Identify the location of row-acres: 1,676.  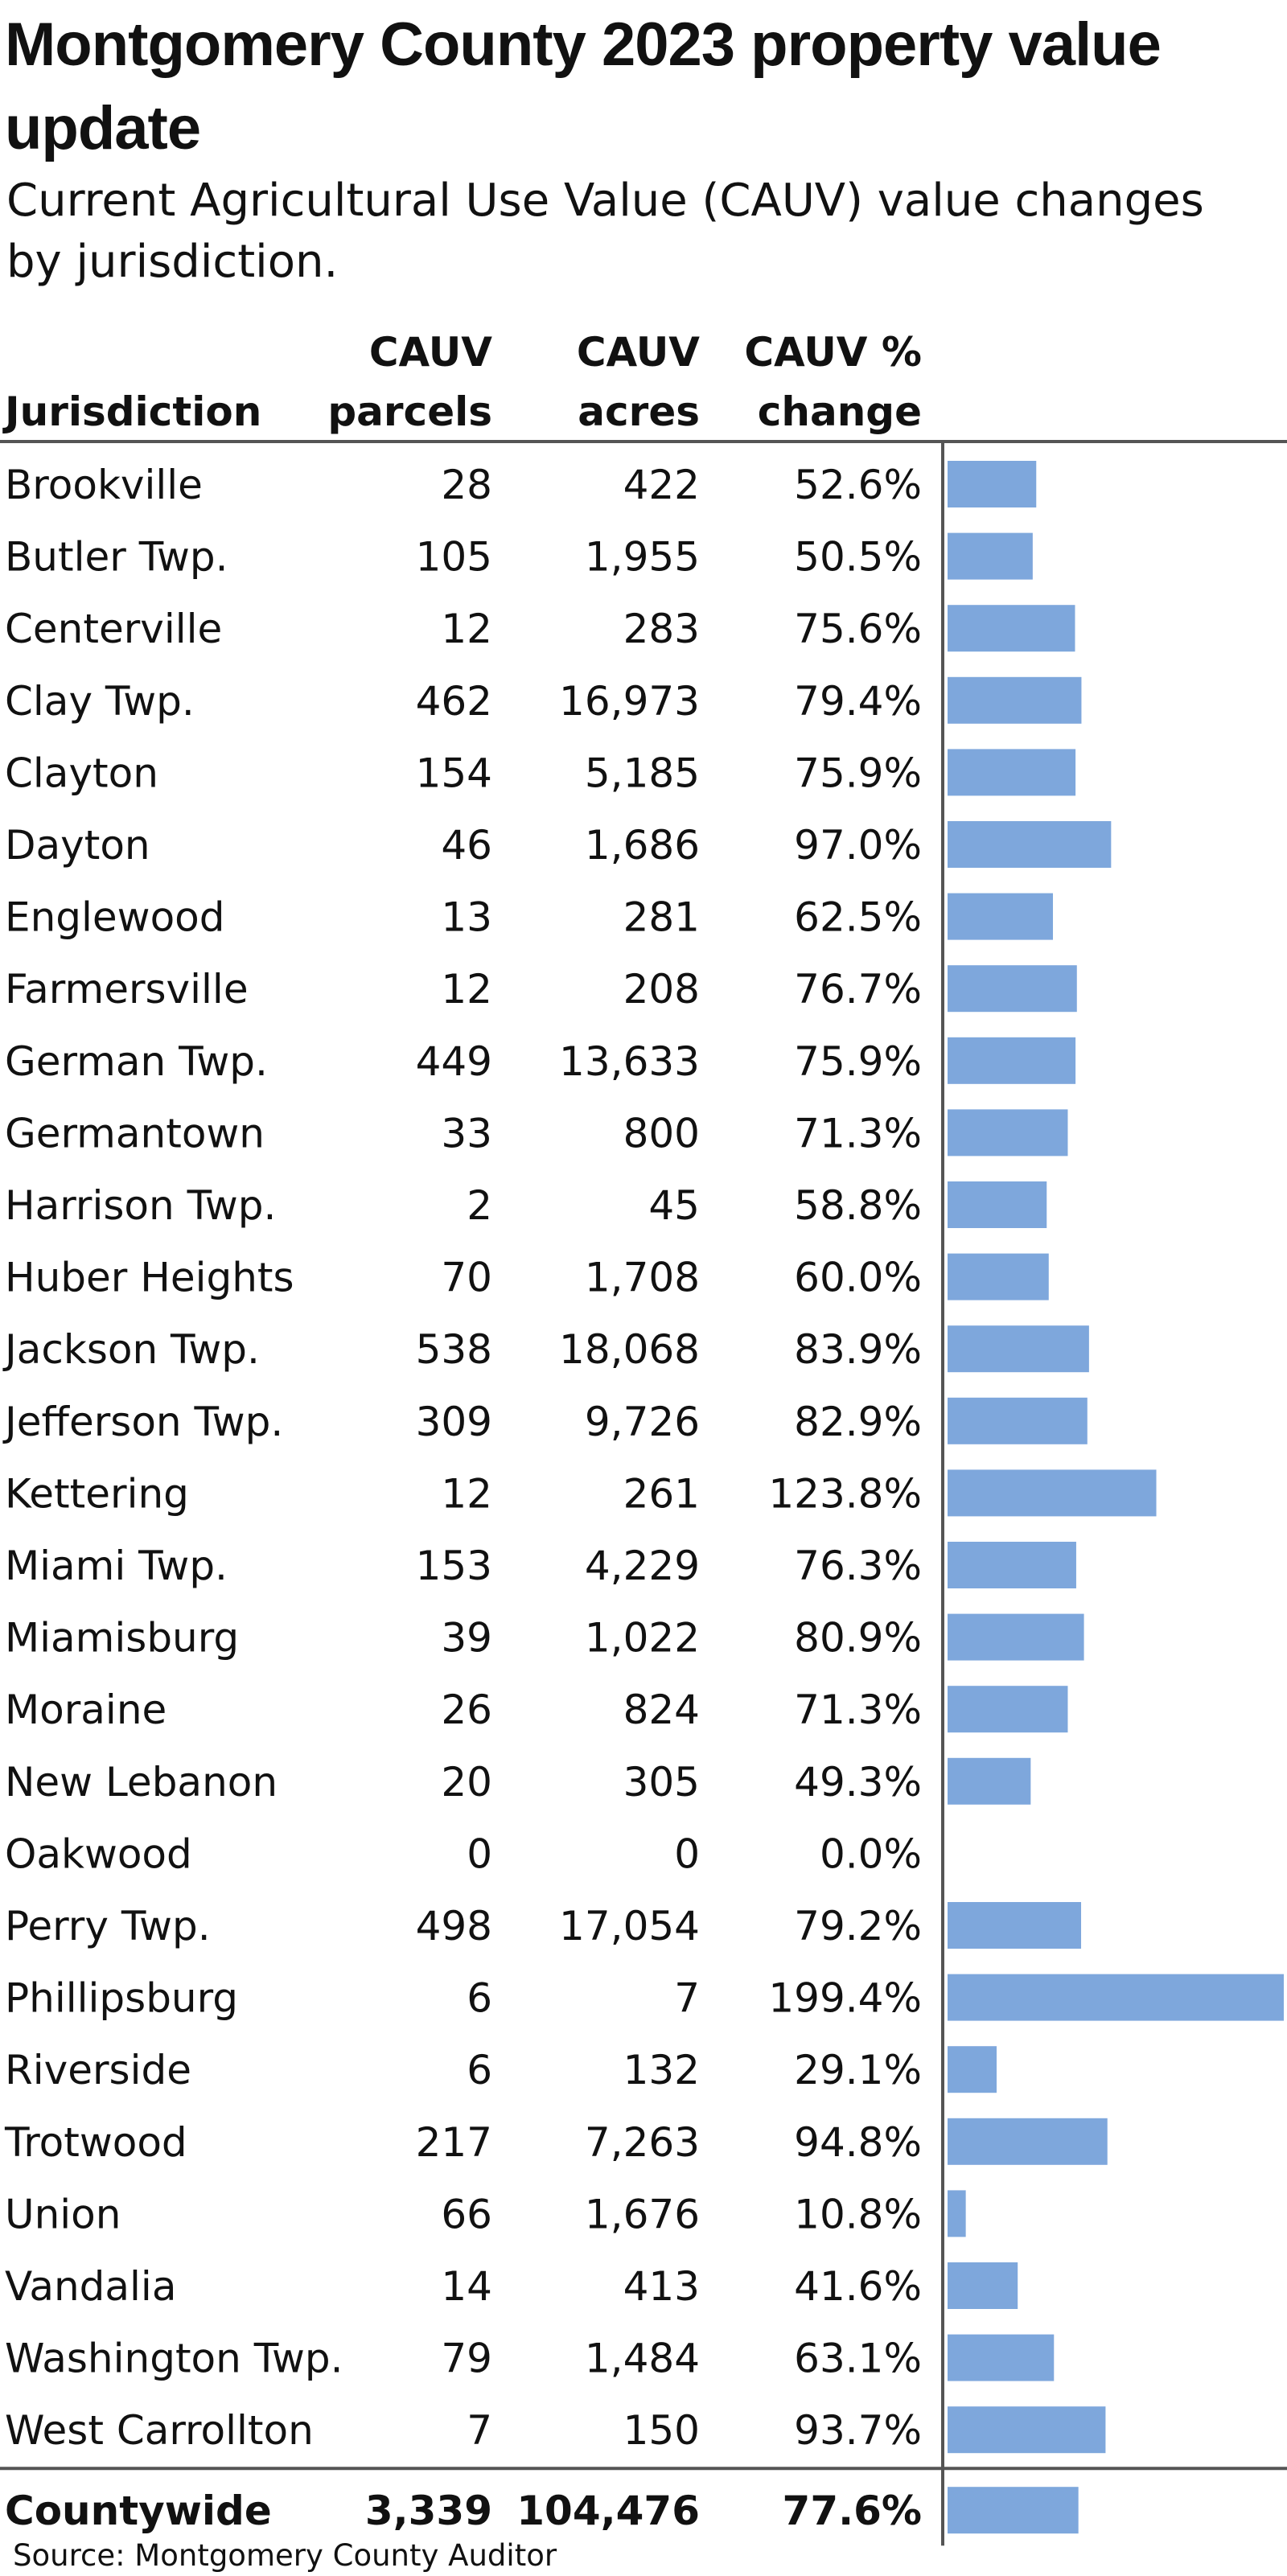
(642, 2214).